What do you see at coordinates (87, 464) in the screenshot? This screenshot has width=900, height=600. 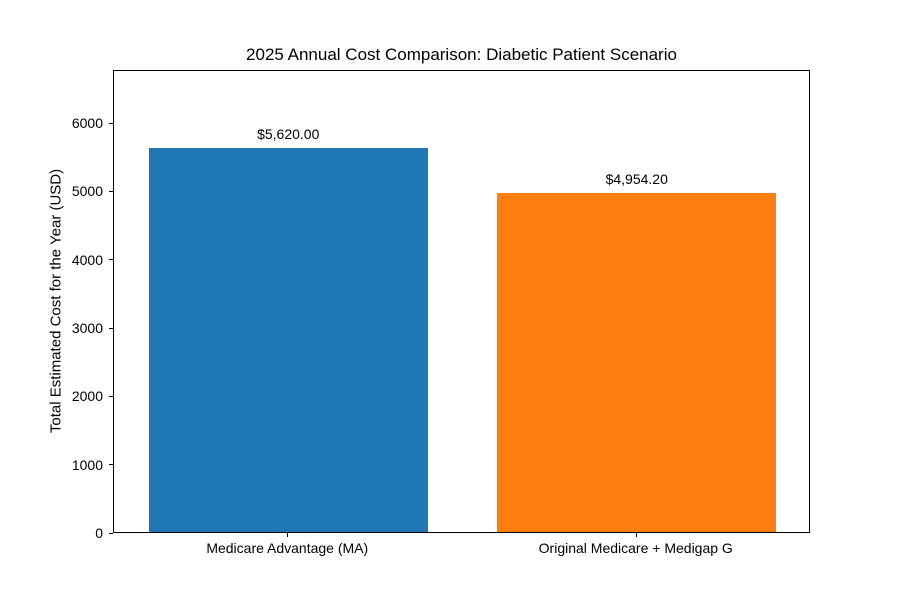 I see `y-tick-label-1: 1000` at bounding box center [87, 464].